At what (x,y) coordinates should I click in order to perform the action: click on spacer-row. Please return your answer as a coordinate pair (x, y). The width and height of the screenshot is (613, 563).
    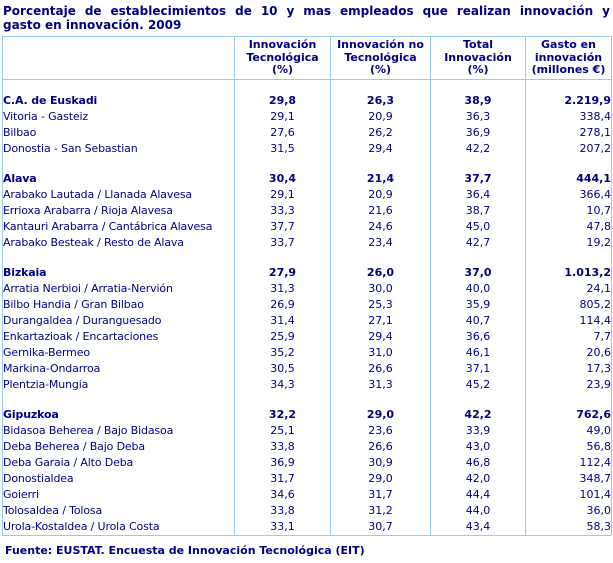
    Looking at the image, I should click on (307, 400).